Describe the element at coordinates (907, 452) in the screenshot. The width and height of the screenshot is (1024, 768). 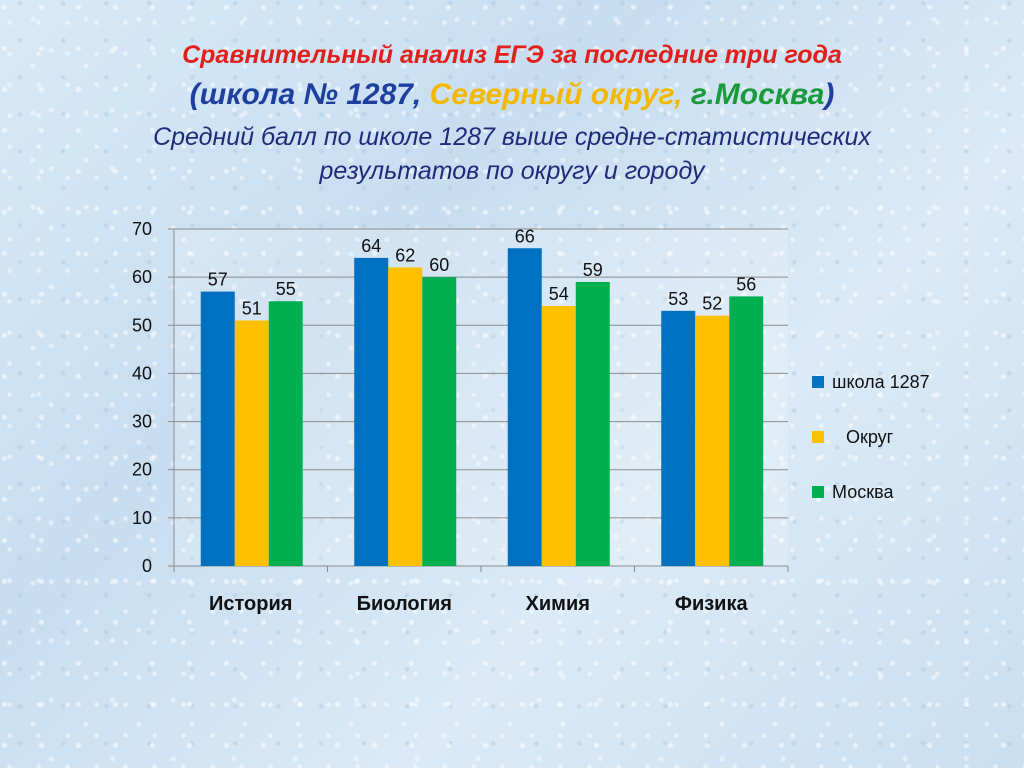
I see `chart-legend: школа 1287 Округ Москва` at that location.